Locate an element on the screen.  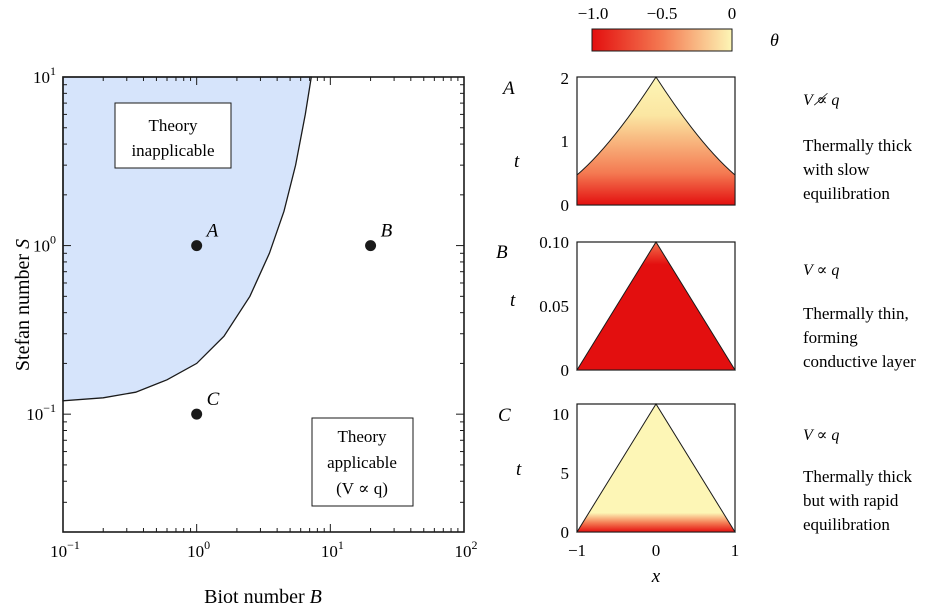
main-points: A B C is located at coordinates (292, 320).